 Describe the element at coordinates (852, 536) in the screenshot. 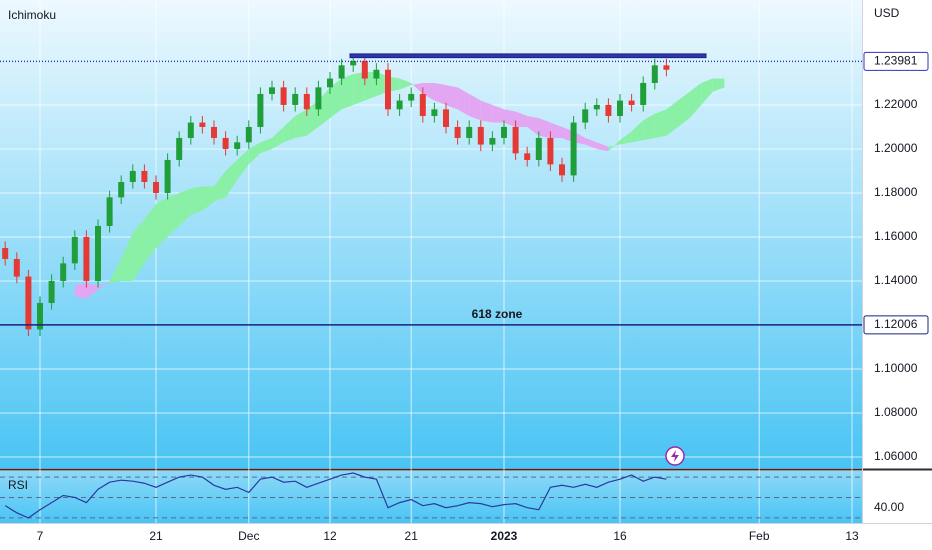

I see `x-tick-label: 13` at that location.